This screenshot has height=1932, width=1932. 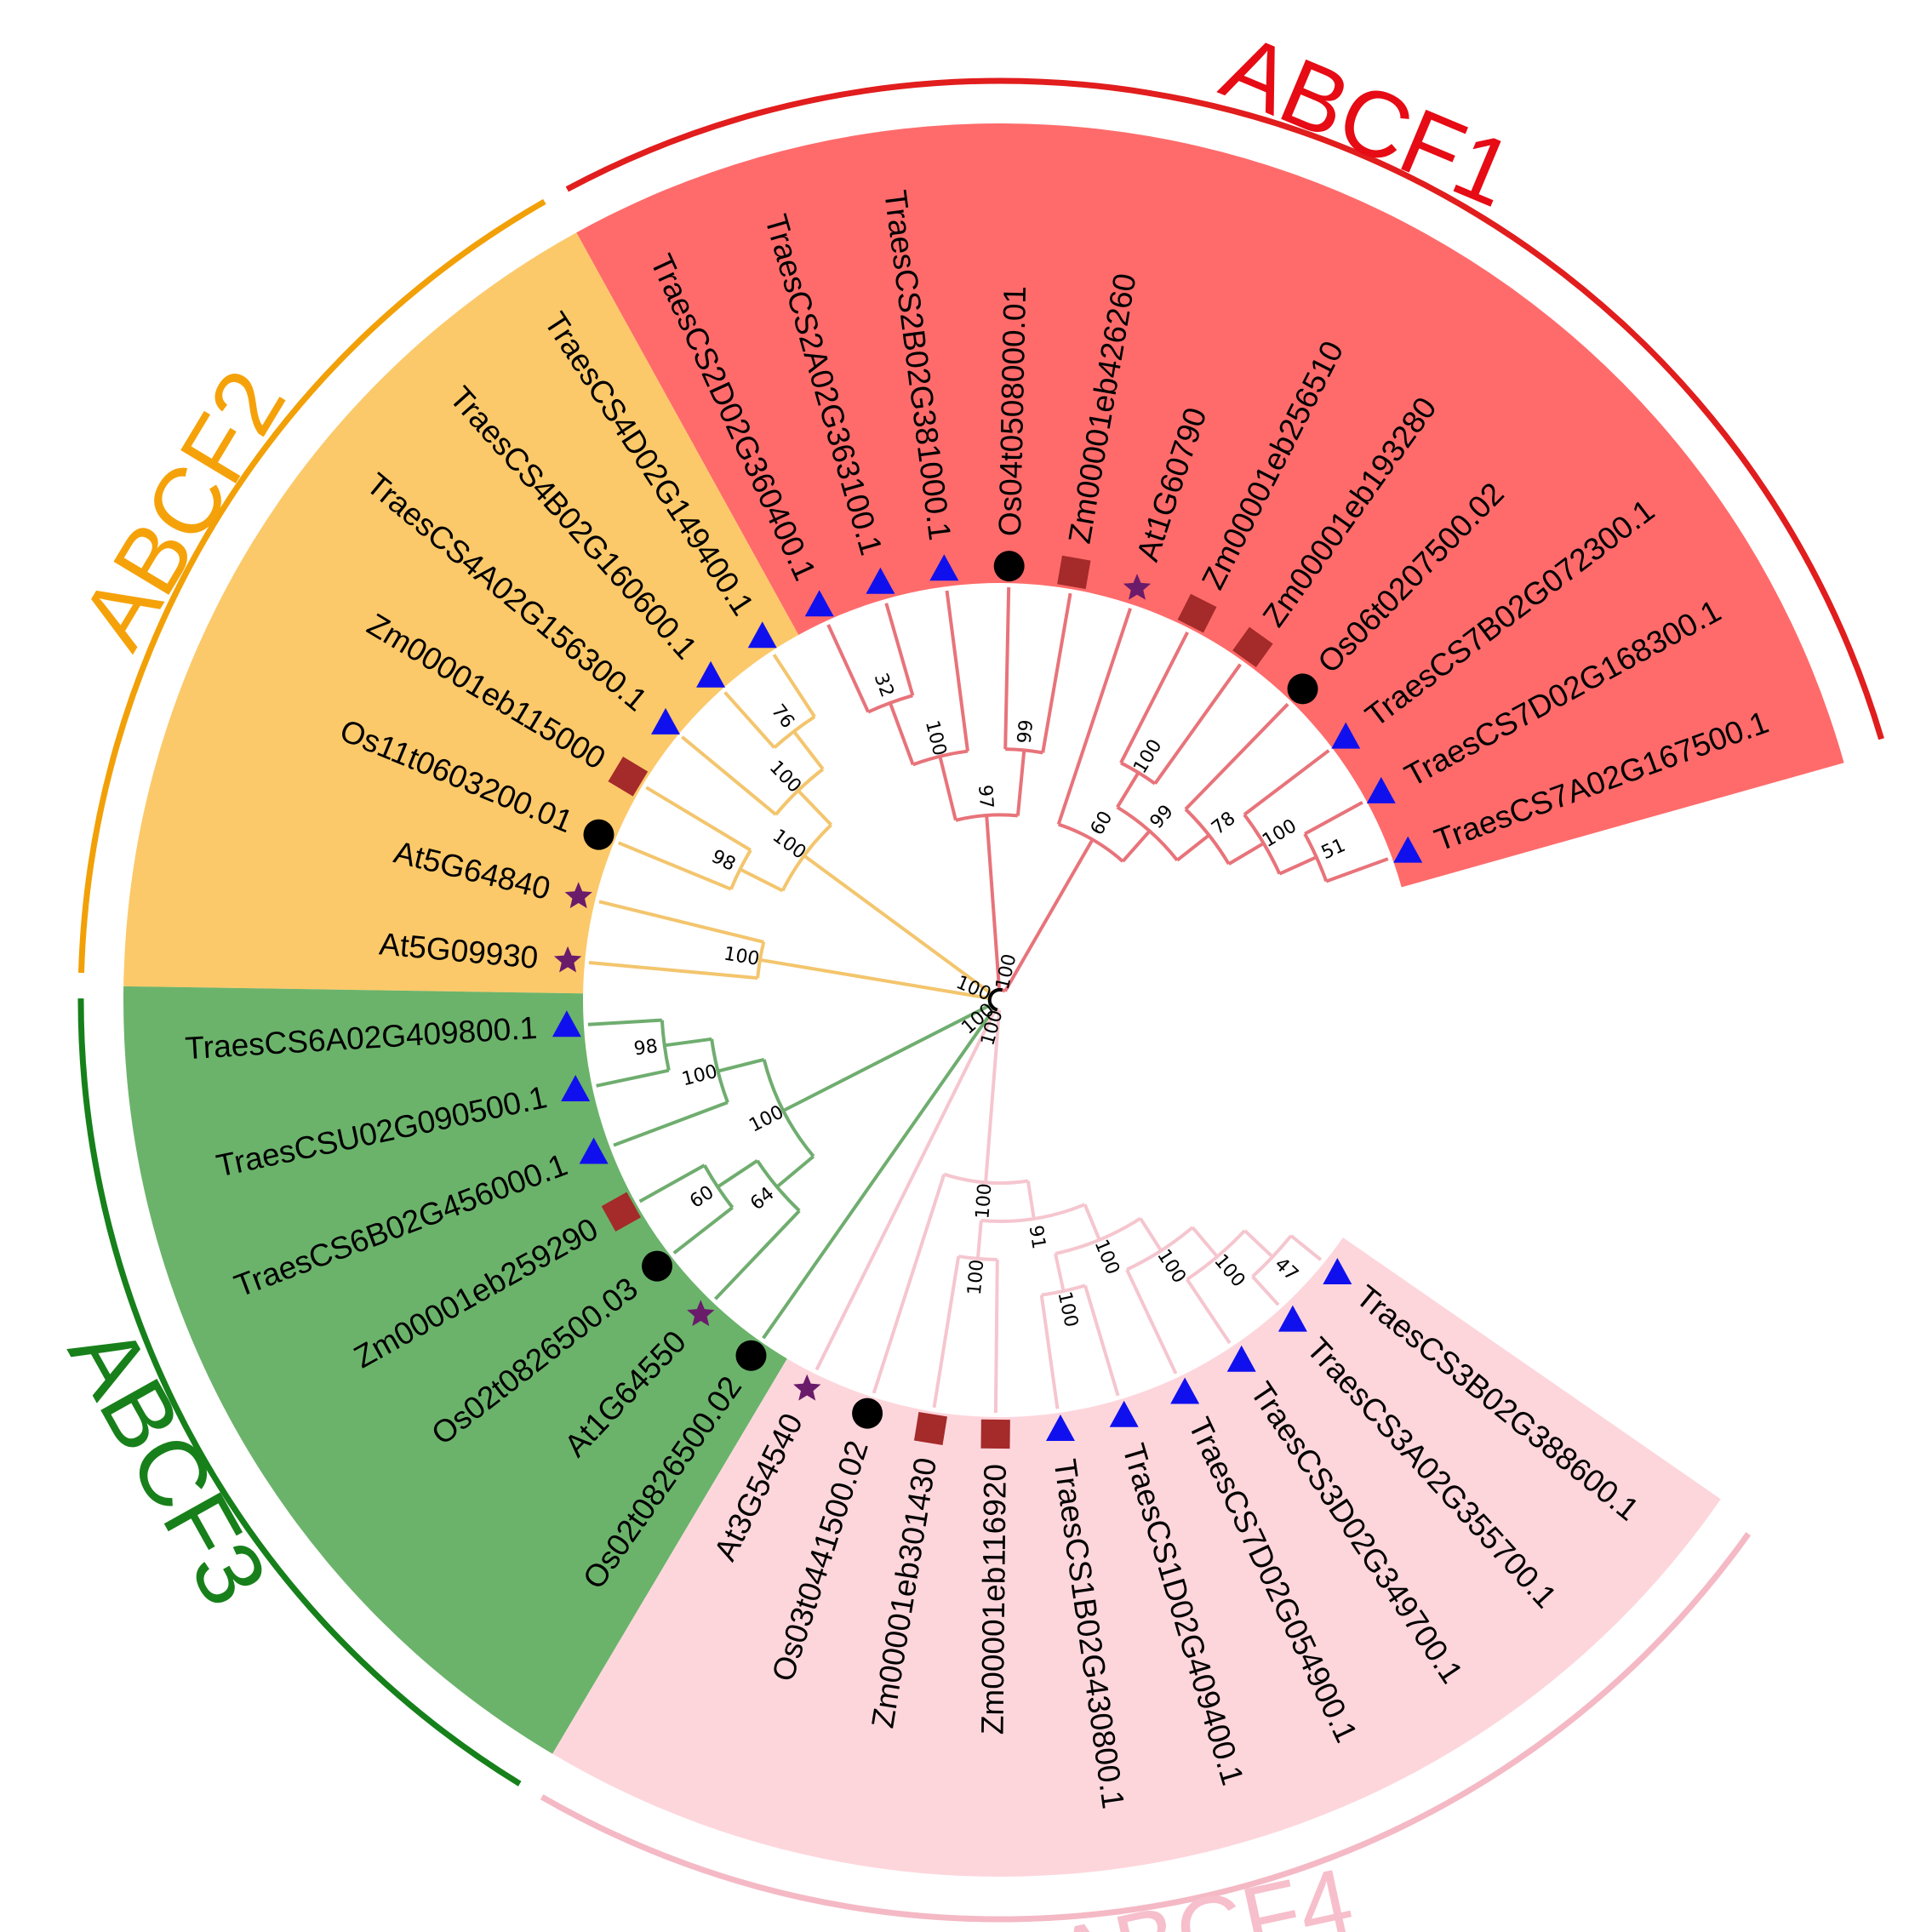 What do you see at coordinates (782, 716) in the screenshot?
I see `bootstrap-value: 76` at bounding box center [782, 716].